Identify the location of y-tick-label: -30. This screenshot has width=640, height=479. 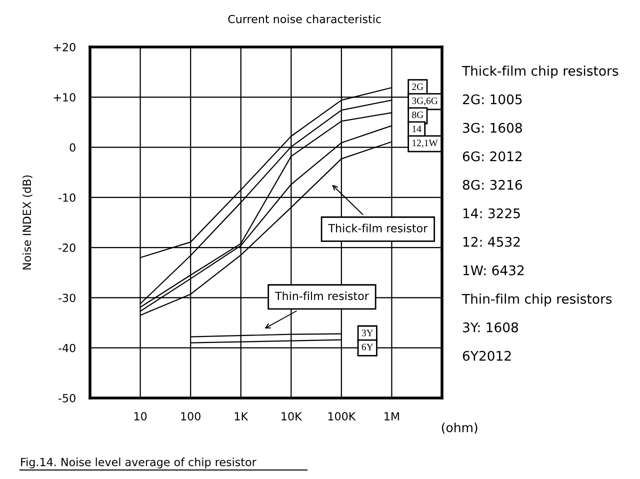
(67, 298).